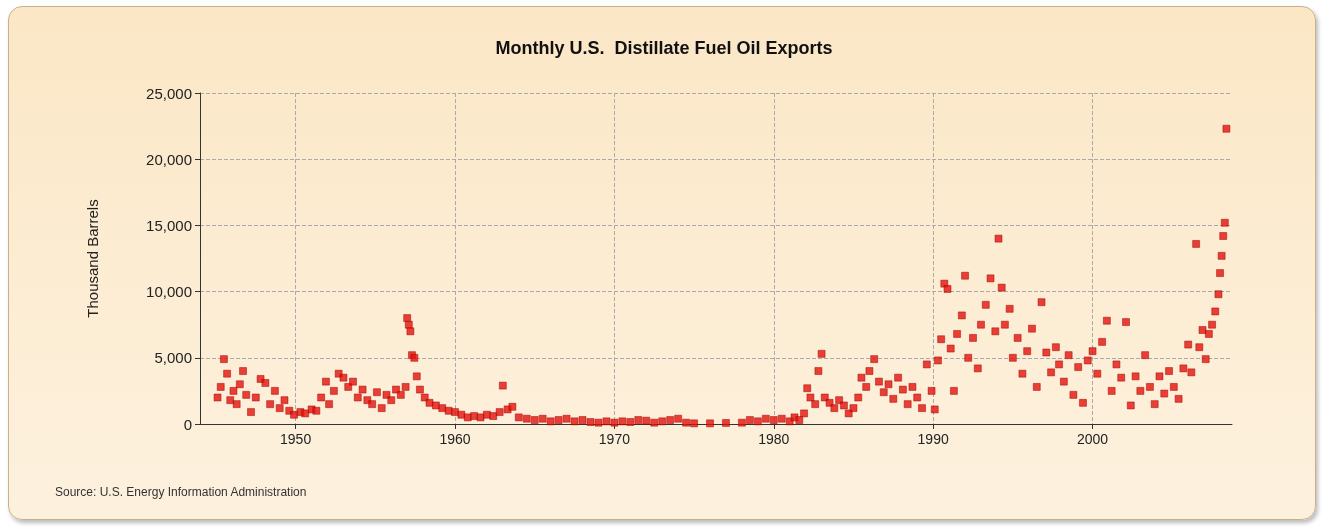  What do you see at coordinates (933, 439) in the screenshot?
I see `x-tick-label: 1990` at bounding box center [933, 439].